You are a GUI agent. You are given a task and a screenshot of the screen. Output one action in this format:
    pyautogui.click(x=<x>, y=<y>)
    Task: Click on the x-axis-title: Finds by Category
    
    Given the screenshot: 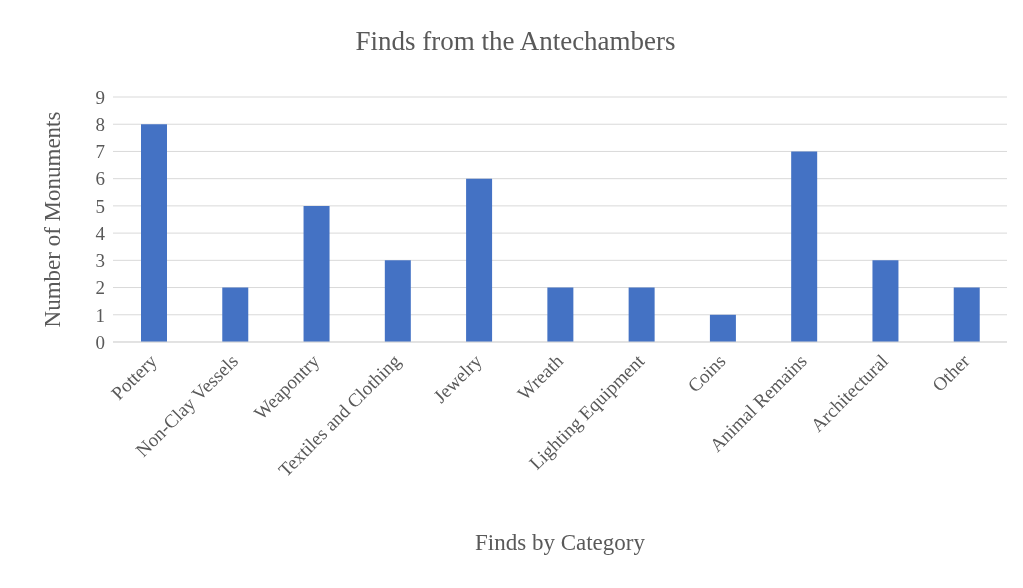 What is the action you would take?
    pyautogui.click(x=560, y=542)
    